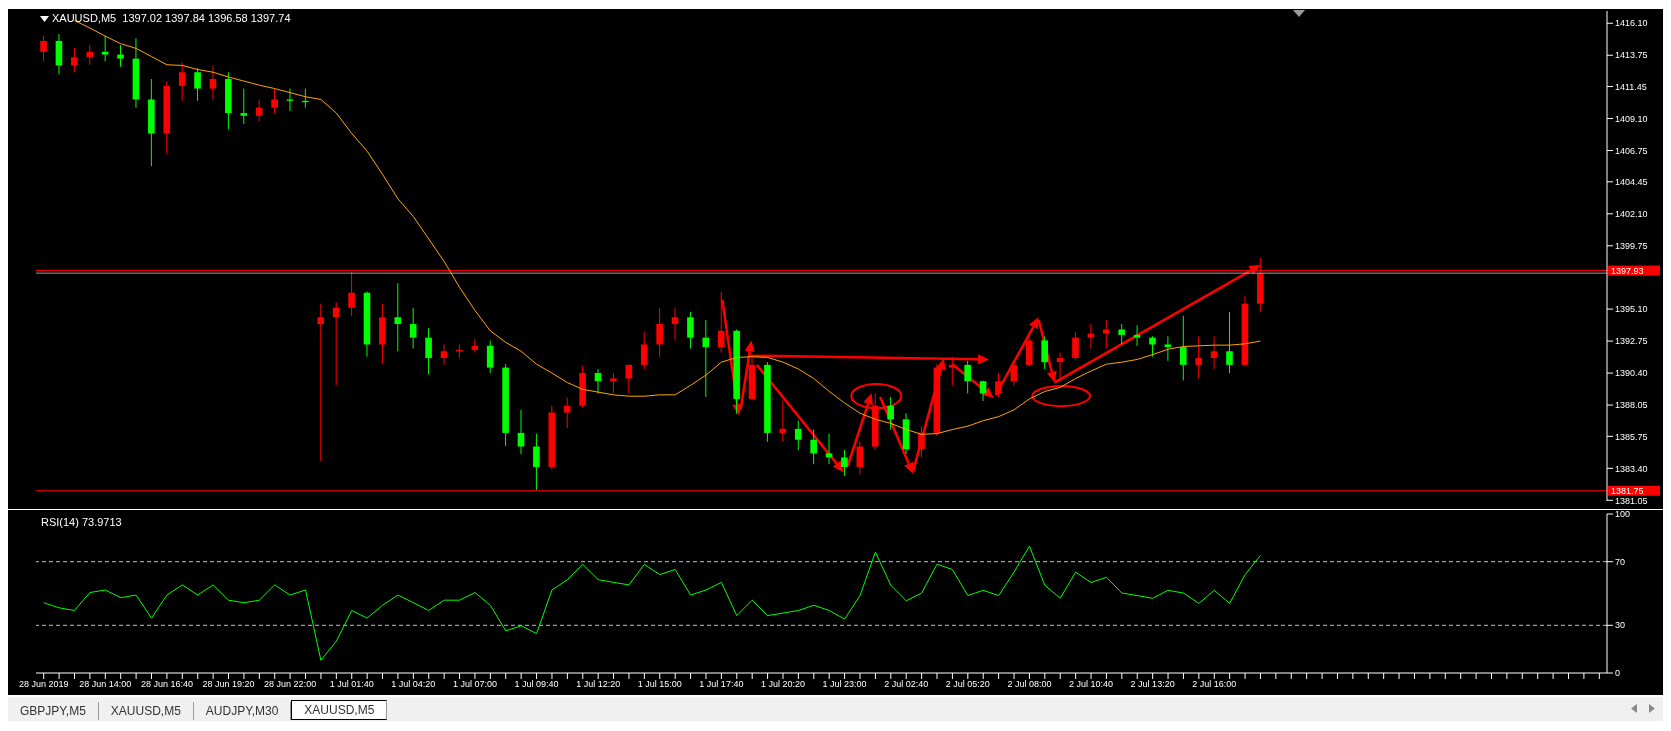 This screenshot has width=1671, height=731. I want to click on ref-line-label: 1397.93, so click(1627, 271).